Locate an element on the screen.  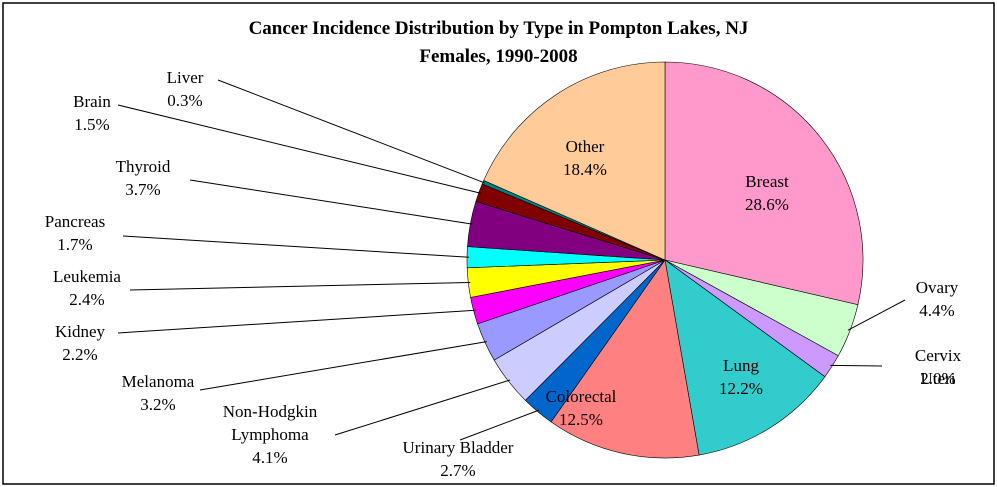
slice-value-label: 2.7% is located at coordinates (458, 470).